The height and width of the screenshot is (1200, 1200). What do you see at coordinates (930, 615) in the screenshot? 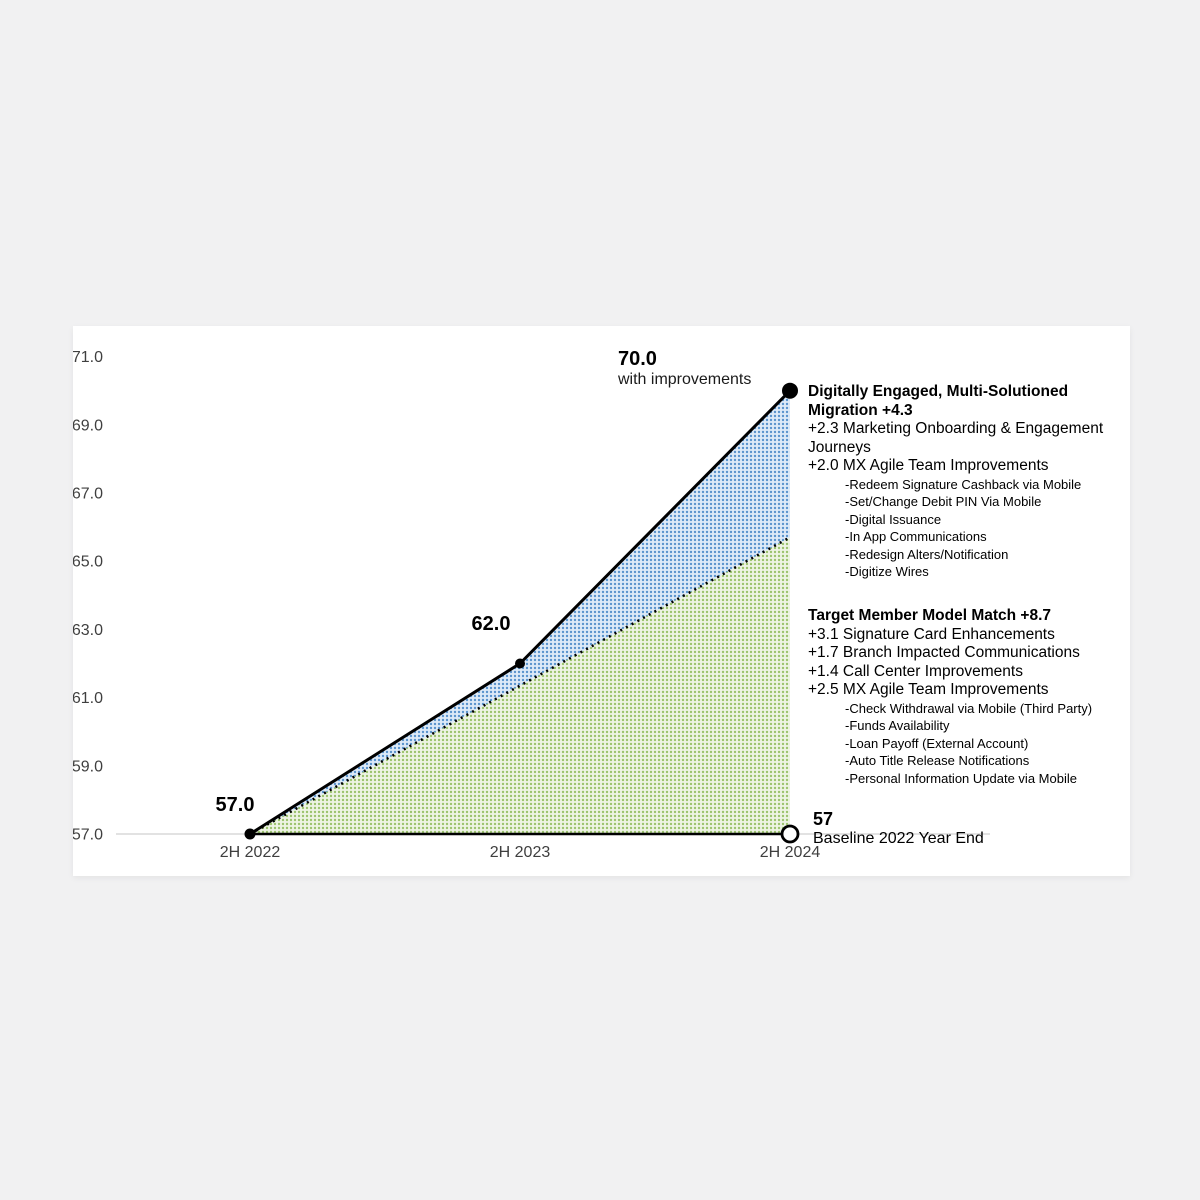
I see `annotation-target-member-title: Target Member Model Match +8.7` at bounding box center [930, 615].